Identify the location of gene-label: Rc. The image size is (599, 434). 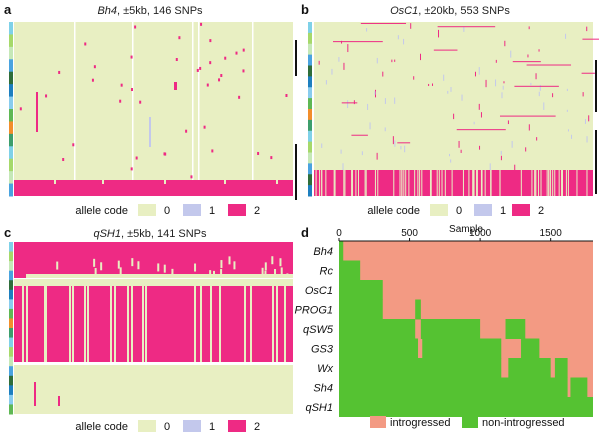
(327, 271).